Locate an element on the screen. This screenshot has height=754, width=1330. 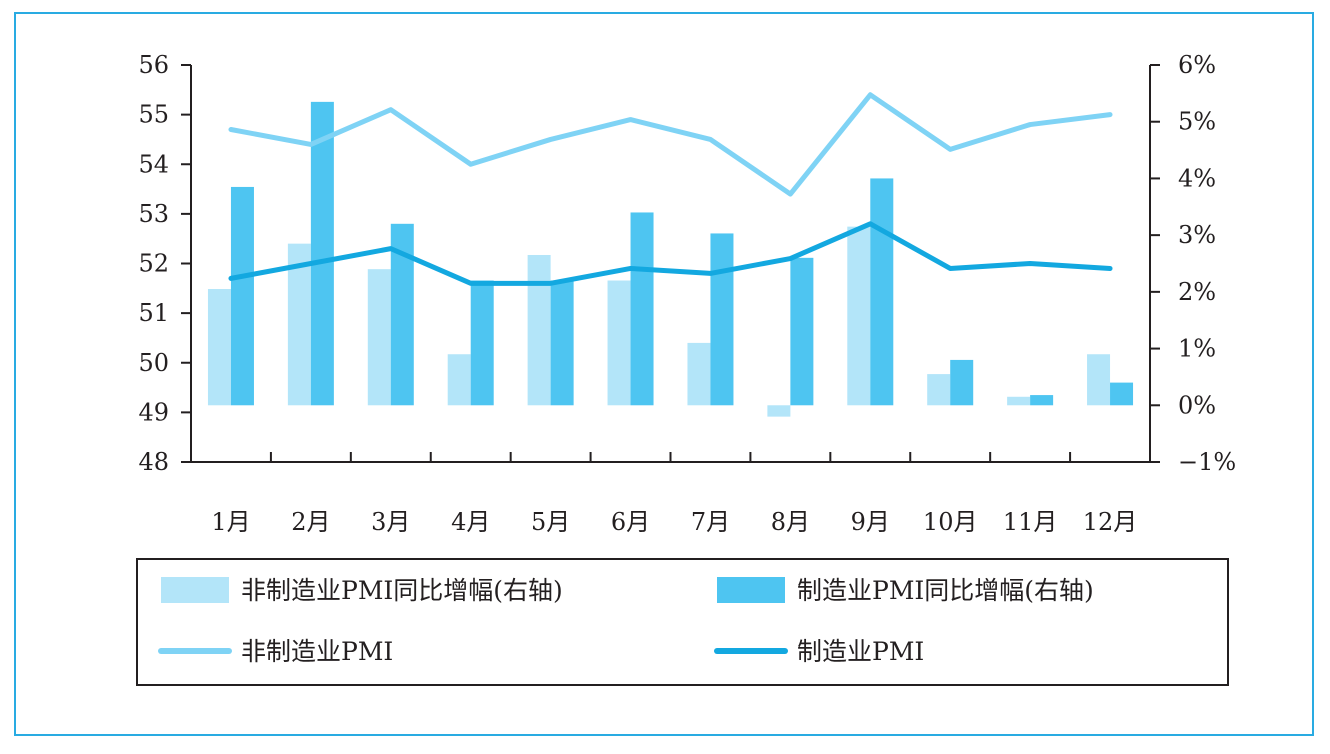
left-tick-label-52: 52 is located at coordinates (153, 264).